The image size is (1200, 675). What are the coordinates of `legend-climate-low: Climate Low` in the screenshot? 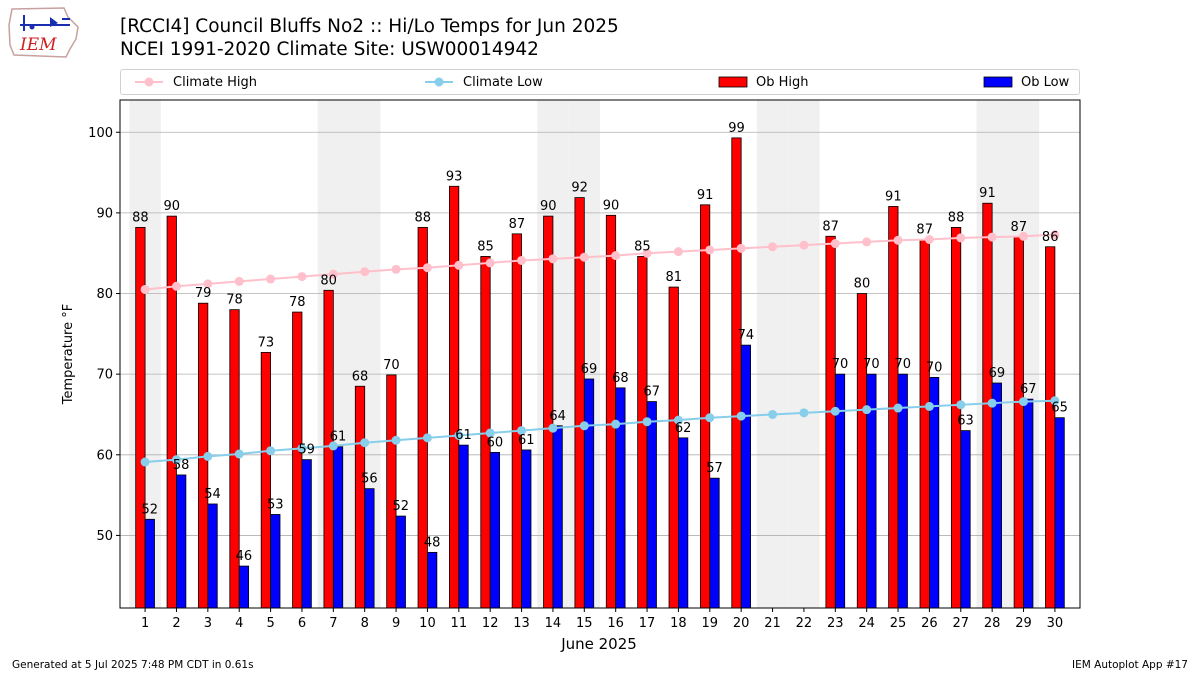 It's located at (483, 82).